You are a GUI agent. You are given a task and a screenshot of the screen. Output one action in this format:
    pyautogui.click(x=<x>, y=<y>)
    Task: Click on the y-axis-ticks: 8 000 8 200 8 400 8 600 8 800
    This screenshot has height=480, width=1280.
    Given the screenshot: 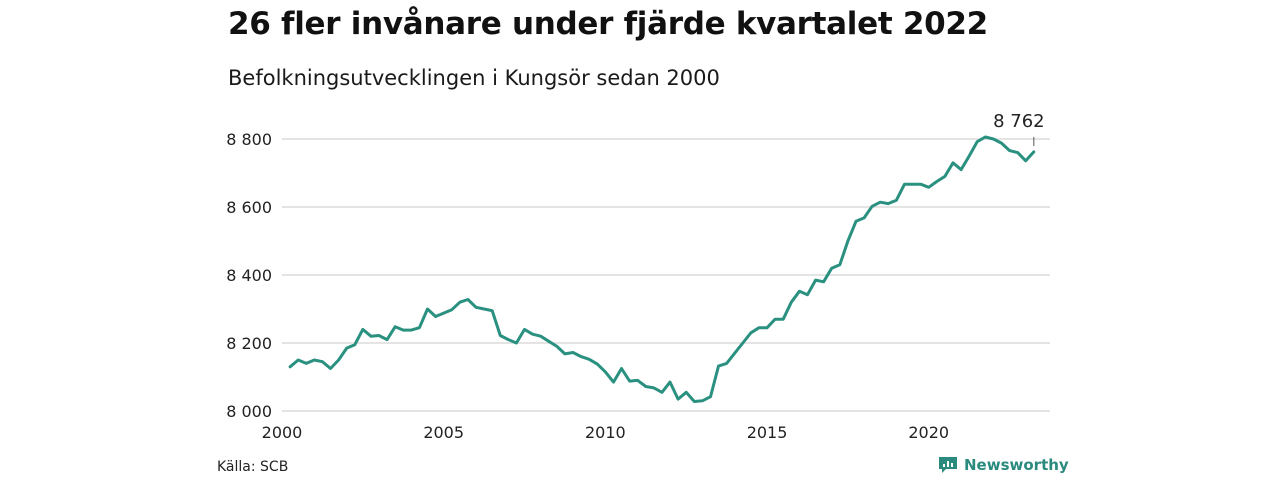 What is the action you would take?
    pyautogui.click(x=249, y=275)
    